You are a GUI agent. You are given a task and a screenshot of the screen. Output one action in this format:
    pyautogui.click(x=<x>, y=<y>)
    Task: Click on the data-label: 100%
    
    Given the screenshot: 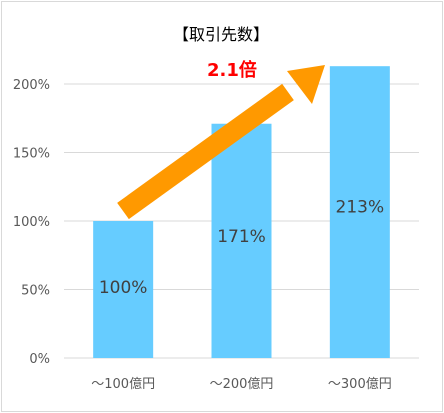 What is the action you would take?
    pyautogui.click(x=123, y=288)
    